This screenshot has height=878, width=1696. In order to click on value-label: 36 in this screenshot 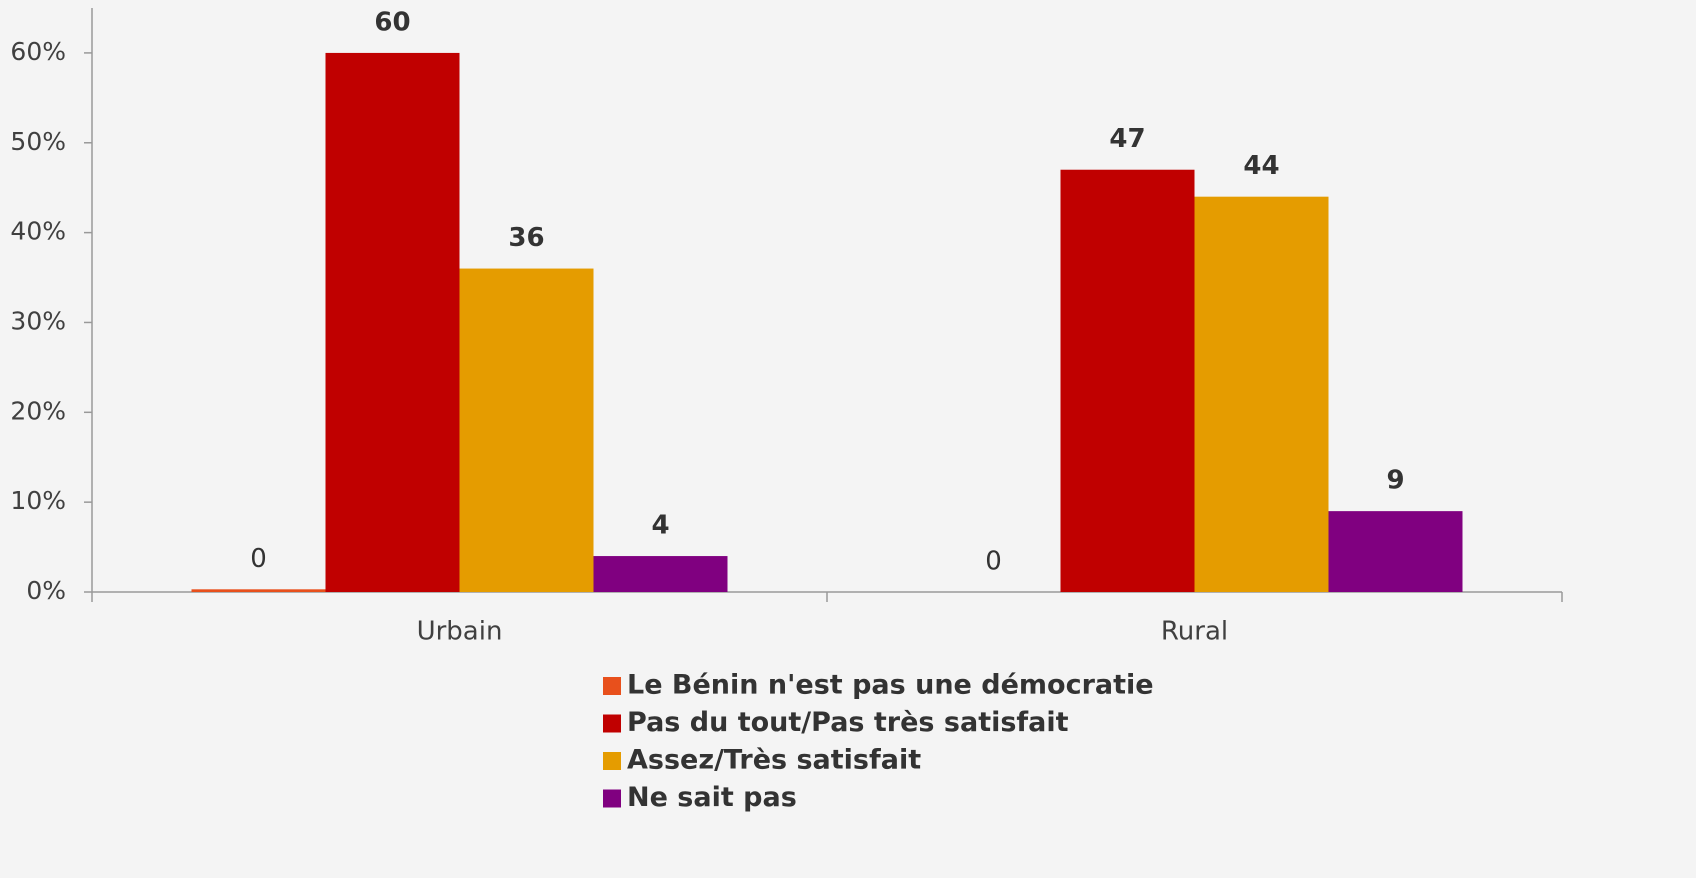, I will do `click(526, 238)`.